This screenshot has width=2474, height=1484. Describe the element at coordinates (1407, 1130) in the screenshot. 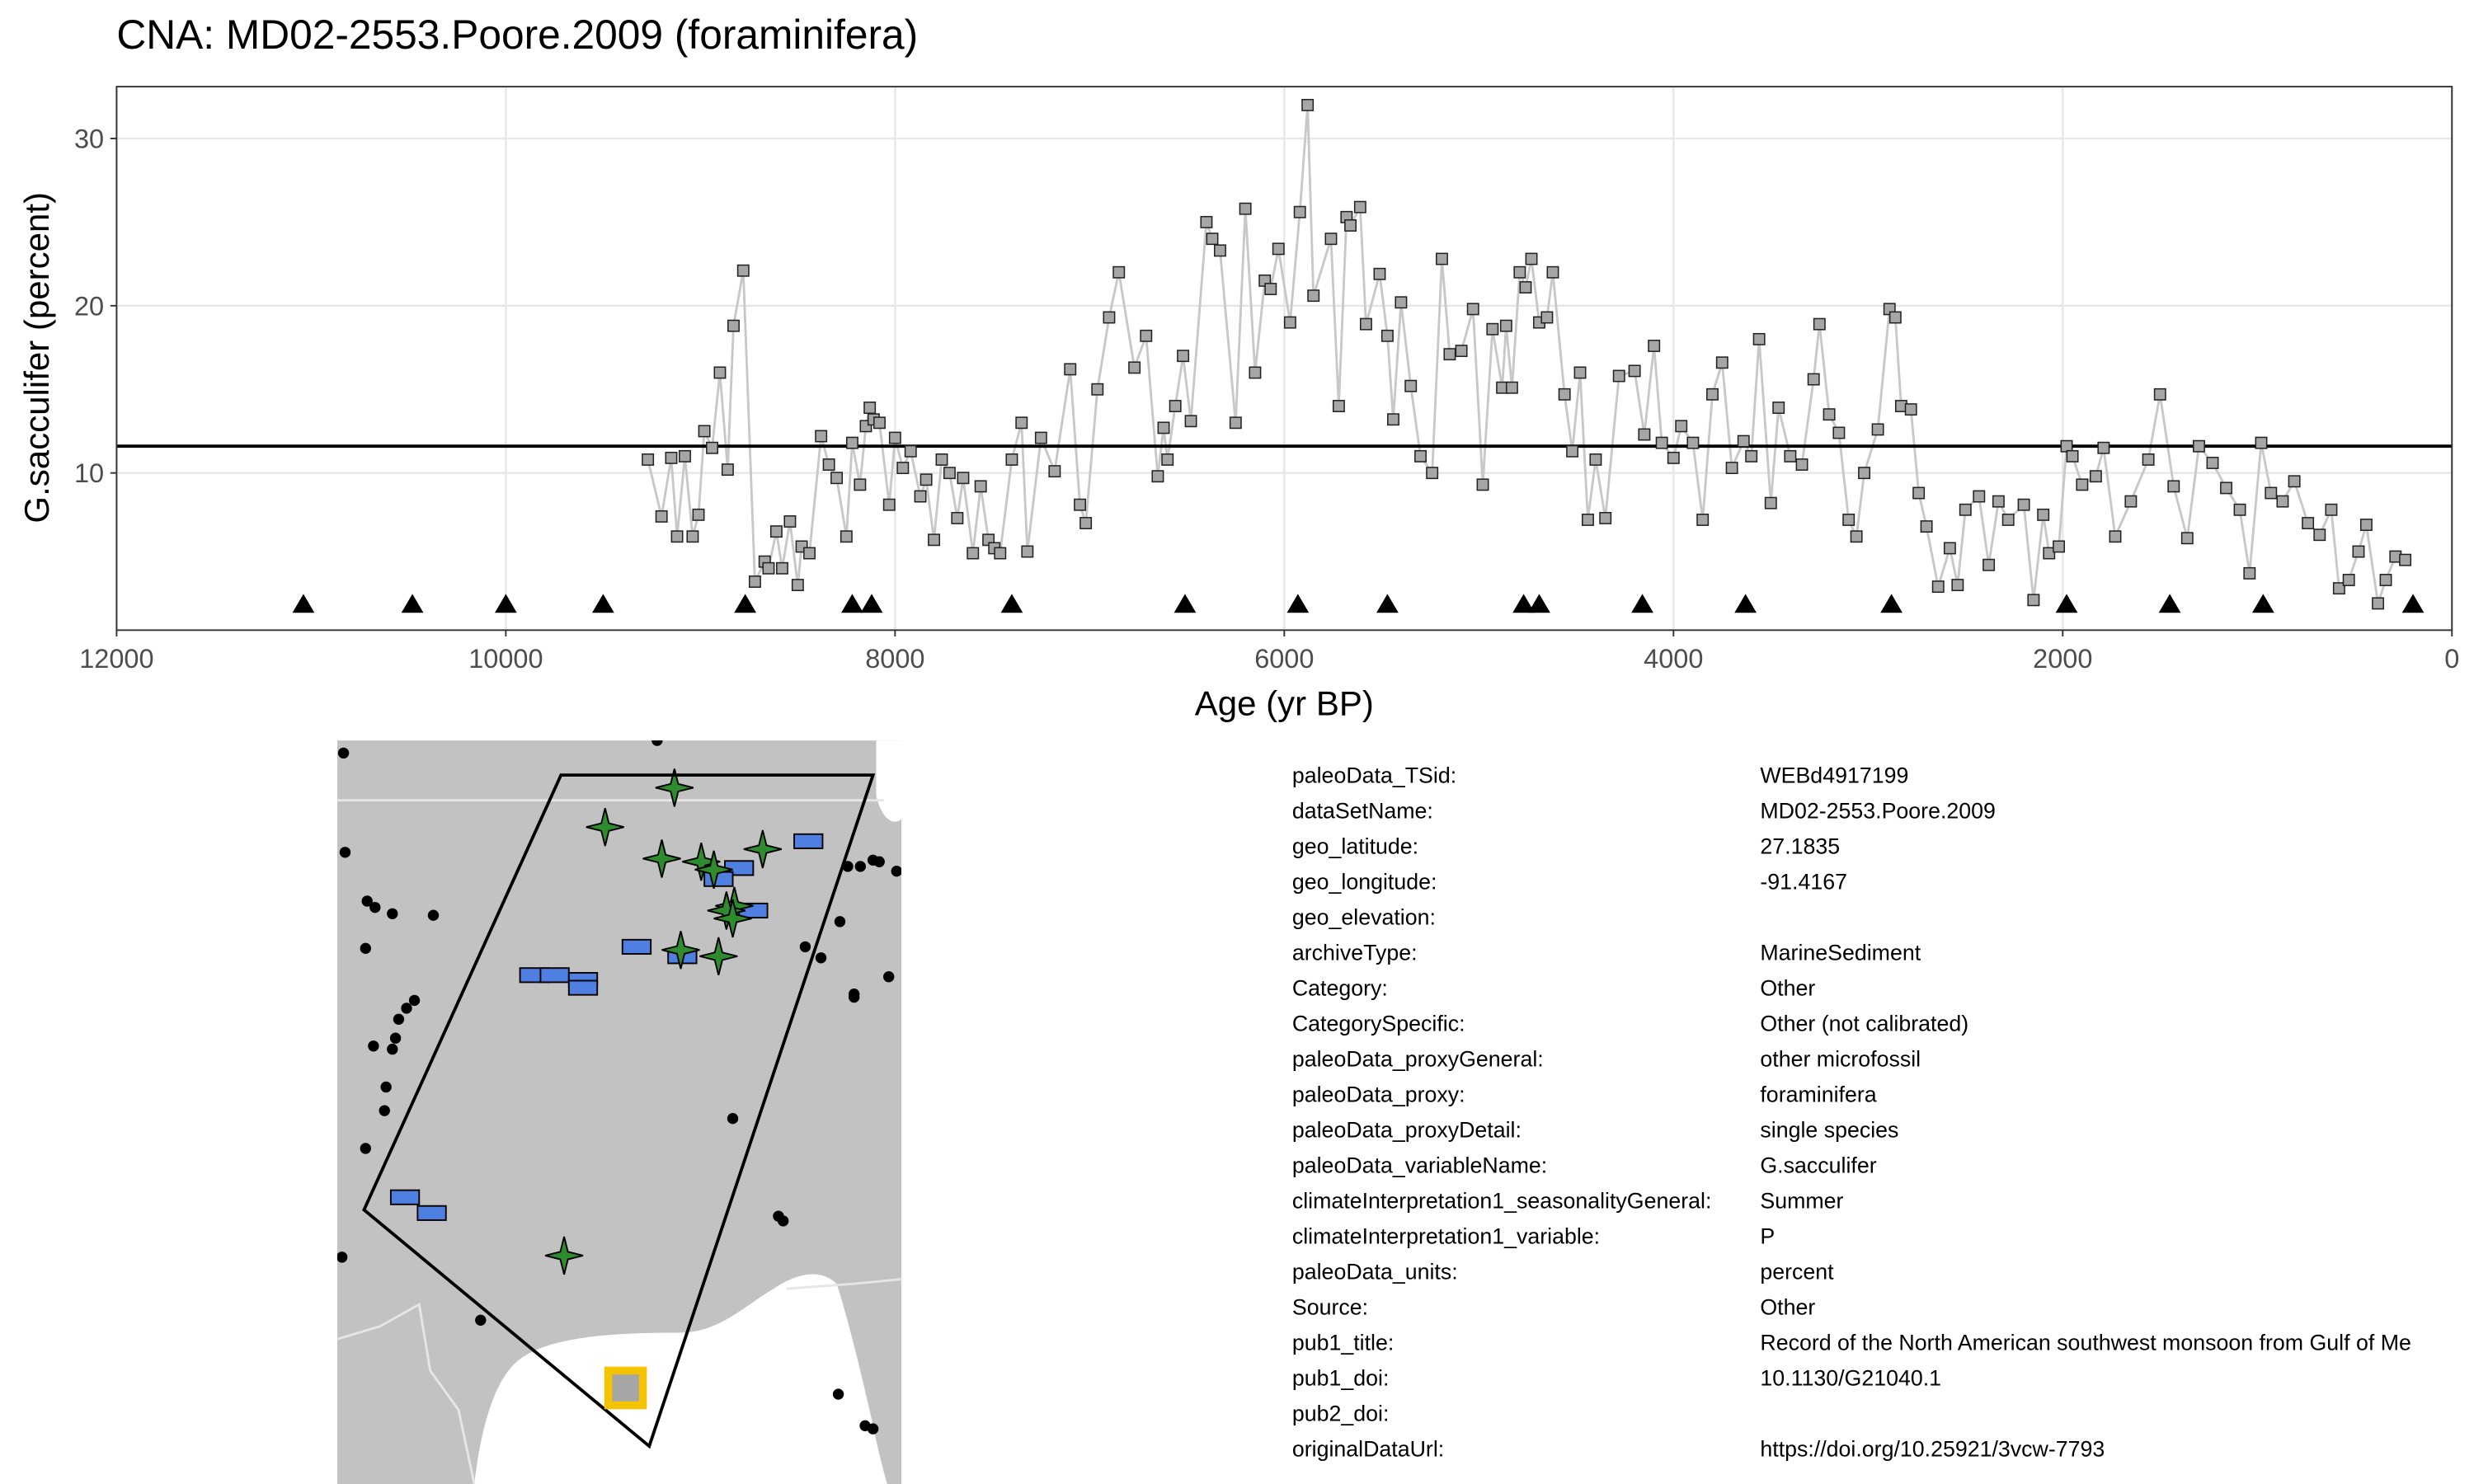

I see `table-key: paleoData_proxyDetail:` at that location.